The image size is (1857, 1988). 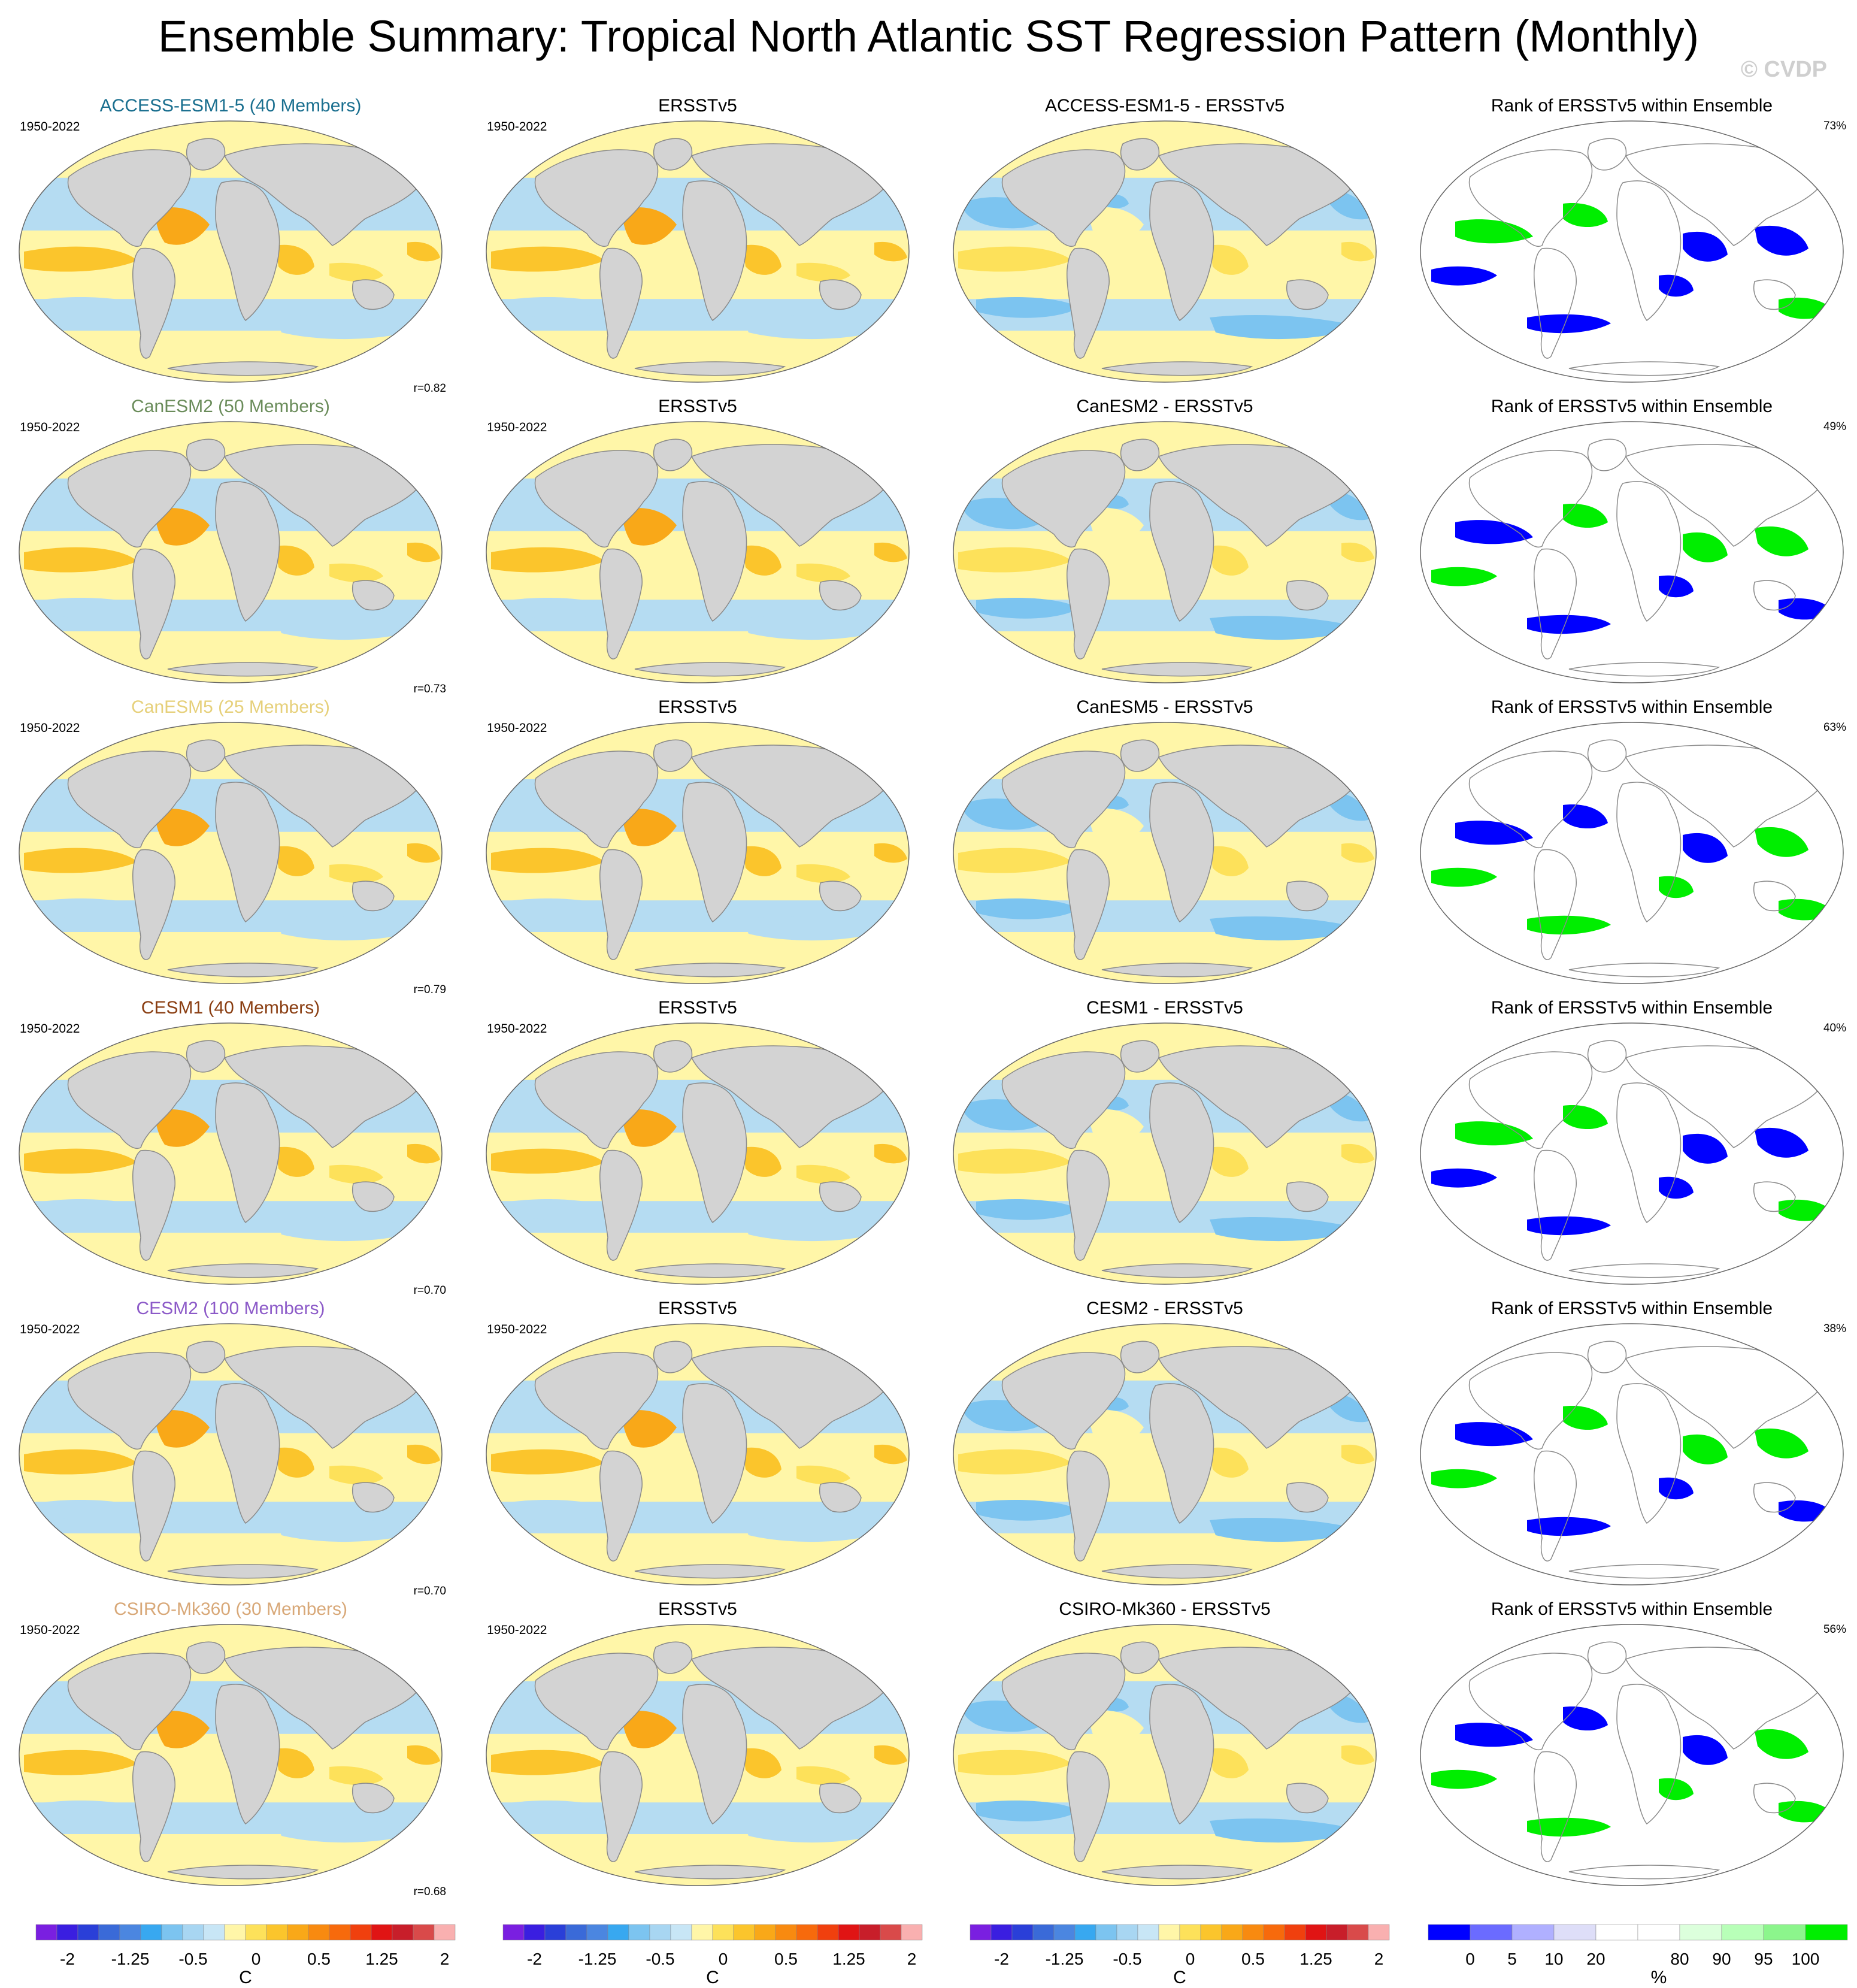 What do you see at coordinates (1253, 1959) in the screenshot?
I see `colorbar-tick-label: 0.5` at bounding box center [1253, 1959].